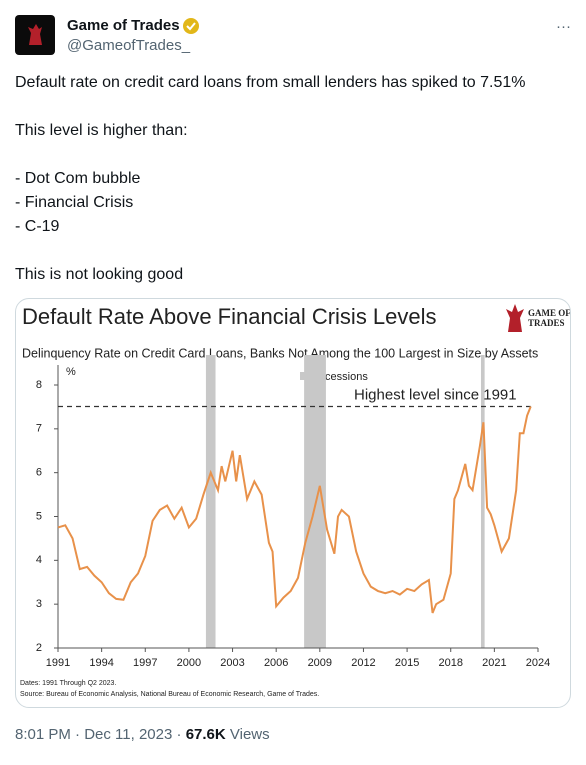 The image size is (586, 765). Describe the element at coordinates (37, 226) in the screenshot. I see `tweet-text: - C-19` at that location.